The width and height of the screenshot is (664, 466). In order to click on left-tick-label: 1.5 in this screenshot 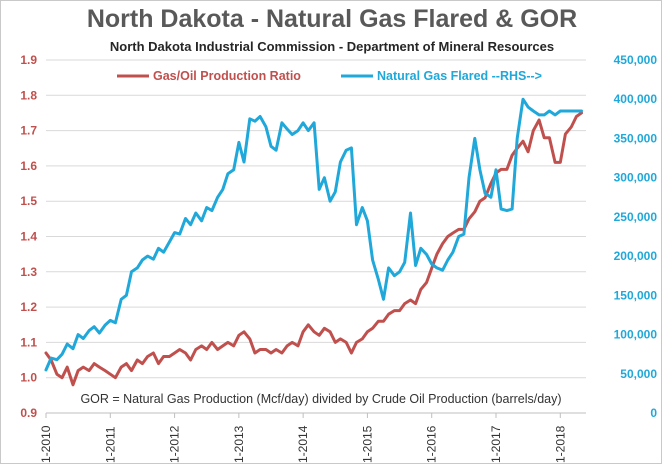, I will do `click(28, 201)`.